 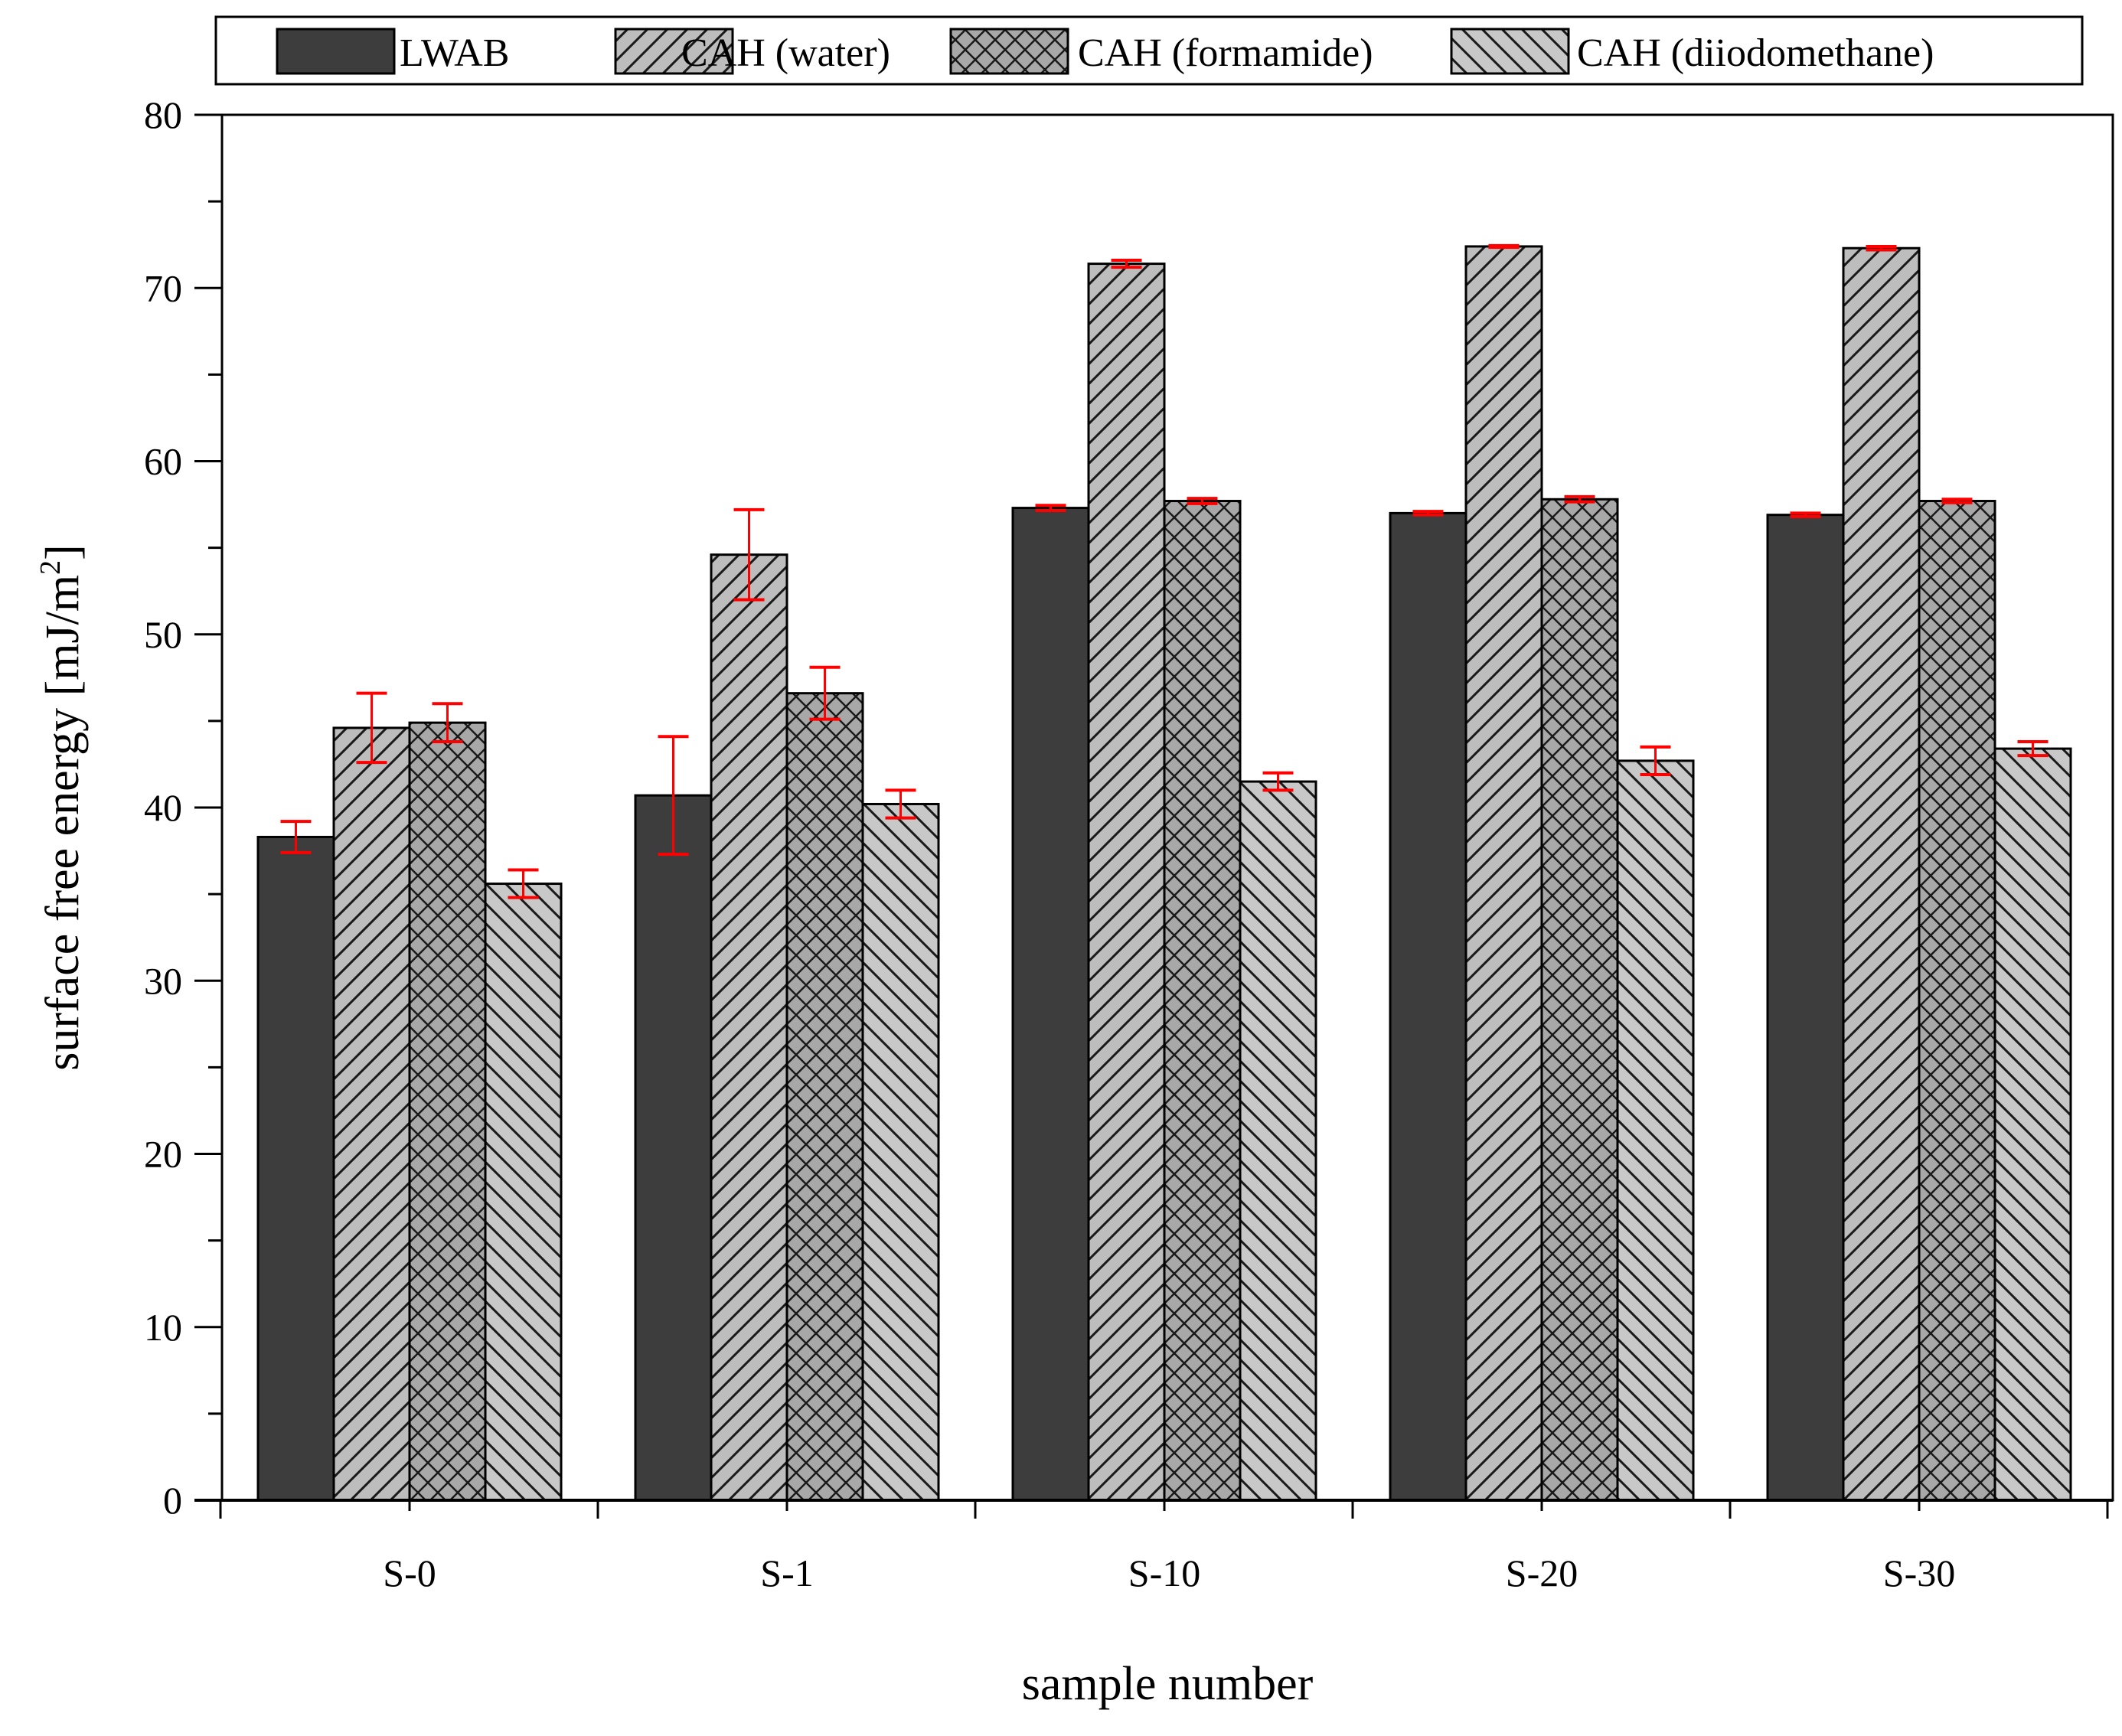 What do you see at coordinates (163, 114) in the screenshot?
I see `y-tick-label-80: 80` at bounding box center [163, 114].